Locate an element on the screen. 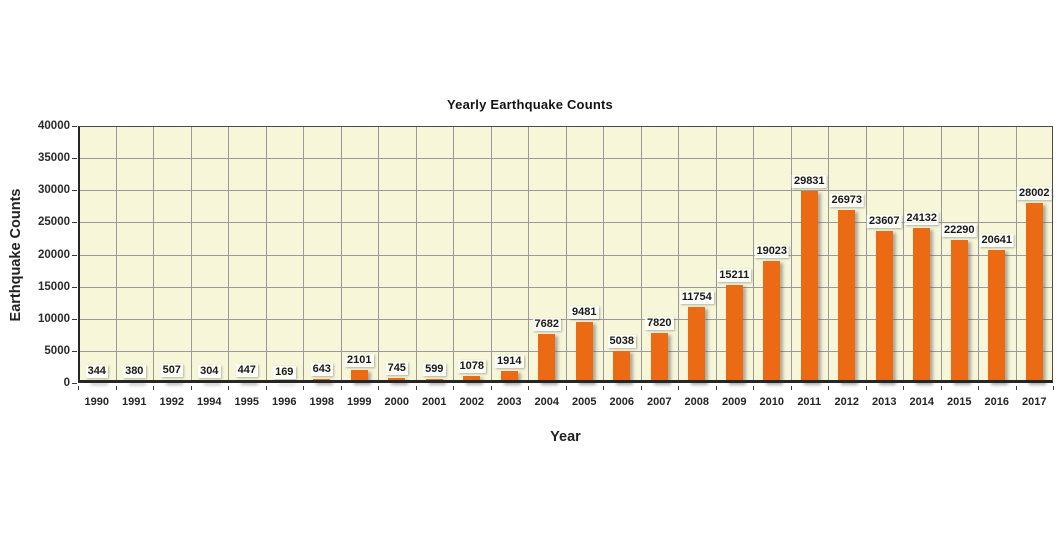  bar-value-label: 507 is located at coordinates (171, 370).